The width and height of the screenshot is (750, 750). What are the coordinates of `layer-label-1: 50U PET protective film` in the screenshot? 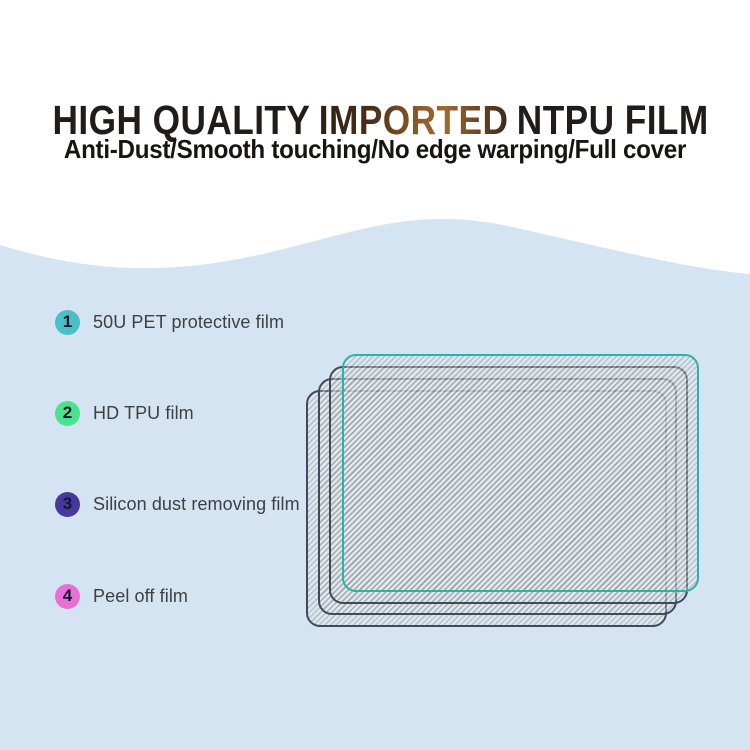 It's located at (189, 321).